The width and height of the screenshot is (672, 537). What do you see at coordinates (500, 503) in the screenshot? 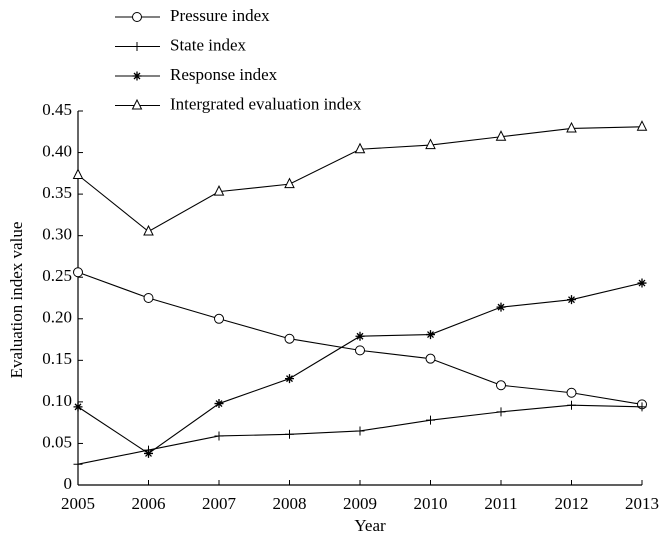
I see `x-tick-label: 2011` at bounding box center [500, 503].